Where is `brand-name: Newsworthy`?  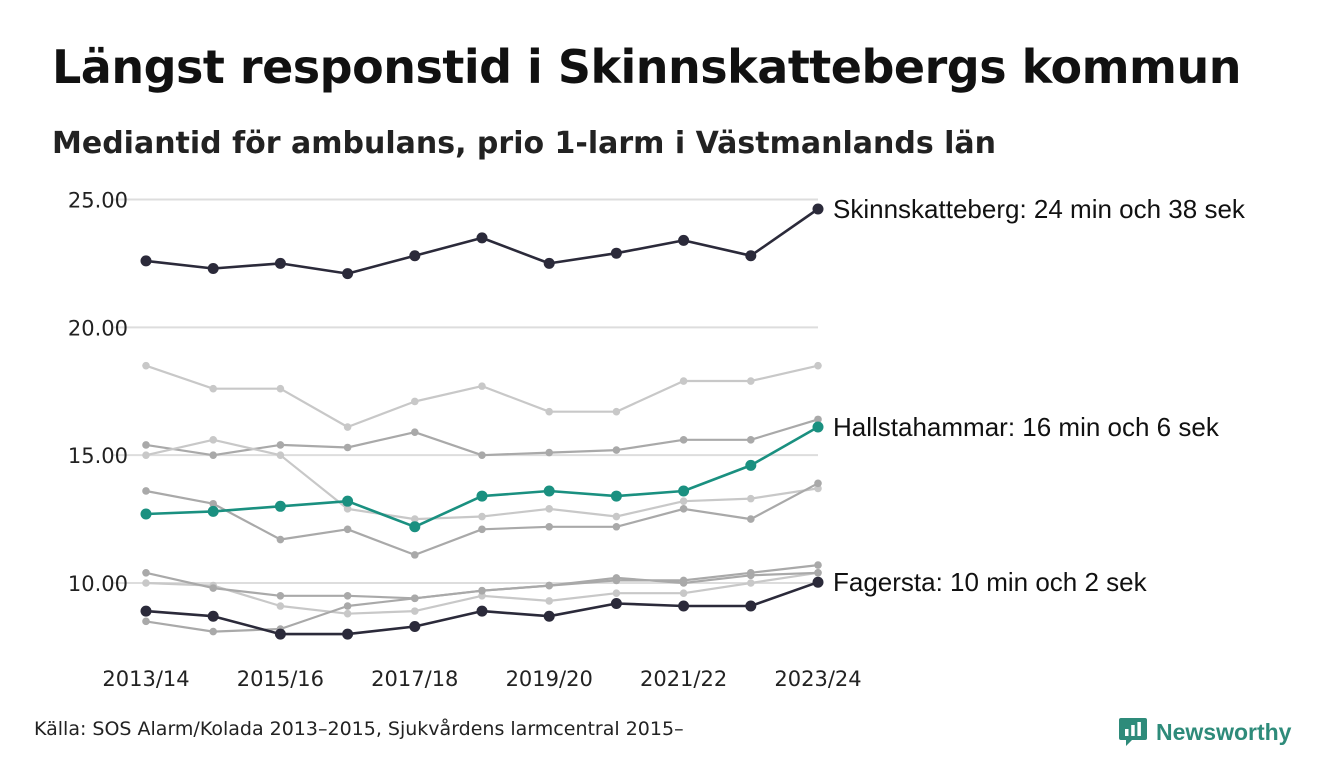
brand-name: Newsworthy is located at coordinates (1224, 731).